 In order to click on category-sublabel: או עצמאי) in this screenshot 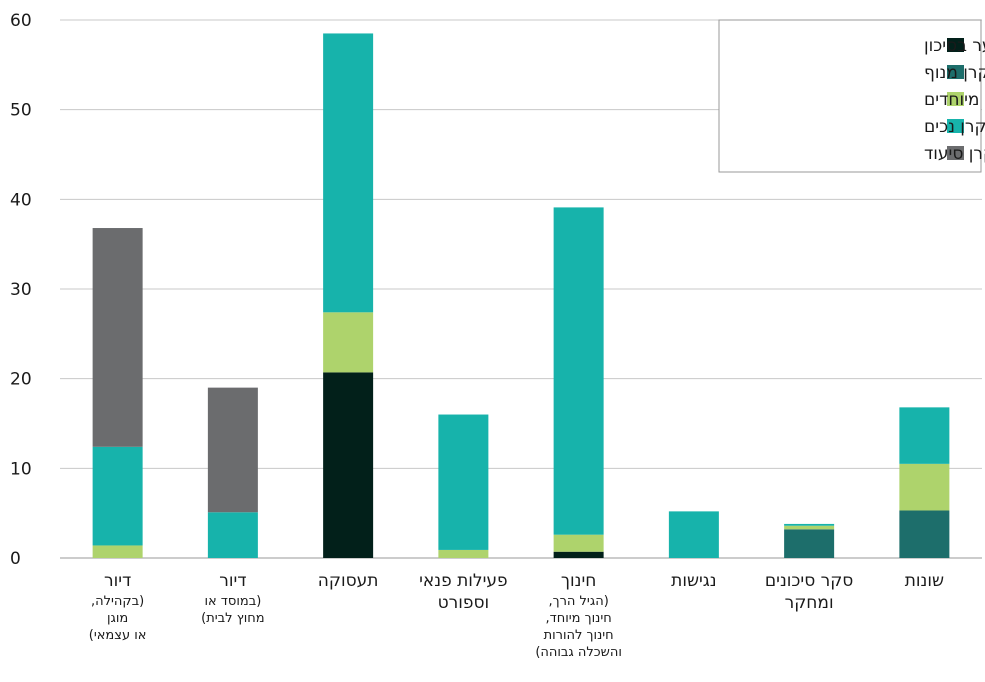, I will do `click(118, 635)`.